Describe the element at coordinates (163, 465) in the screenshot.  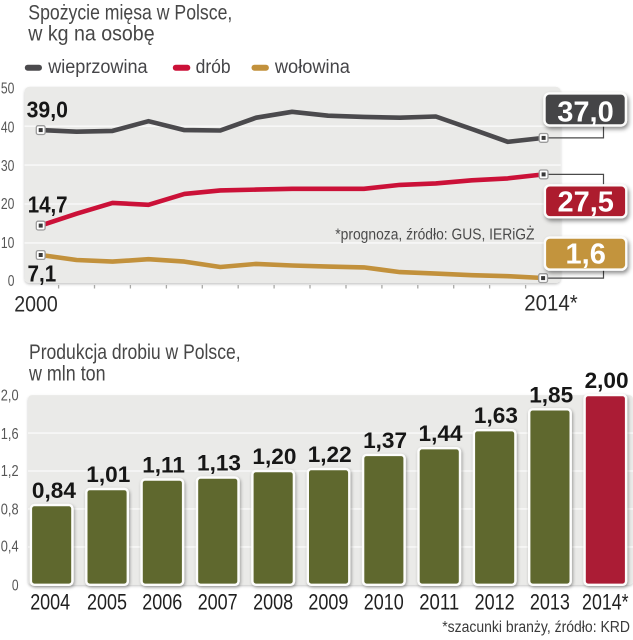
I see `svg-text: 1,11` at that location.